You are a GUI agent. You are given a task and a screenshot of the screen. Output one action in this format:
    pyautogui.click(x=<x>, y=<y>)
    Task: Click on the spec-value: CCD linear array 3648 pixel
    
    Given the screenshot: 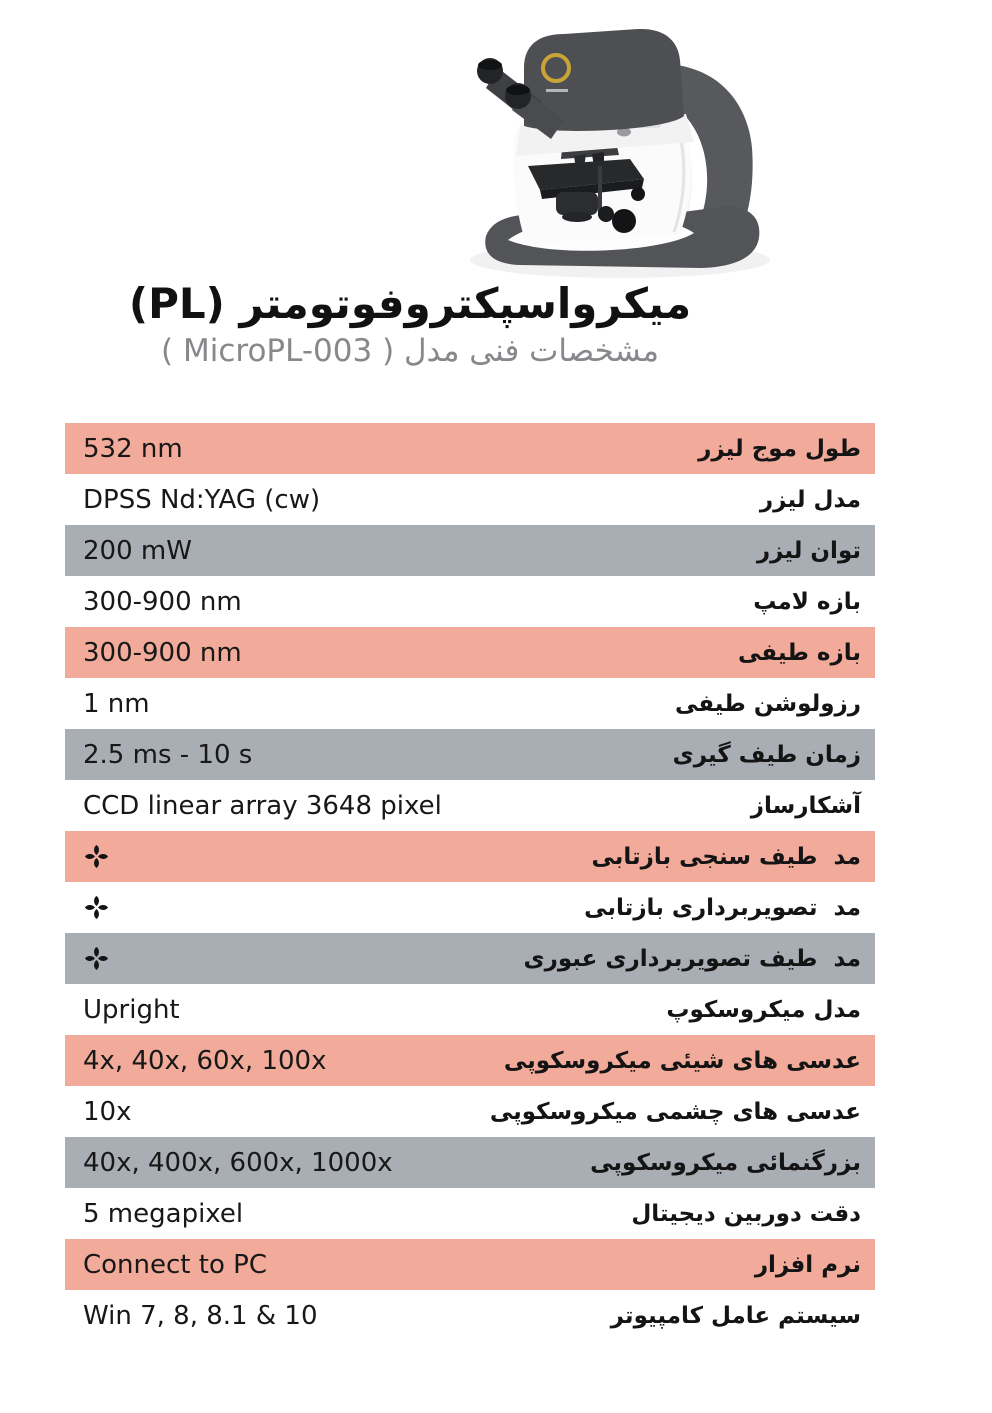 What is the action you would take?
    pyautogui.click(x=262, y=805)
    